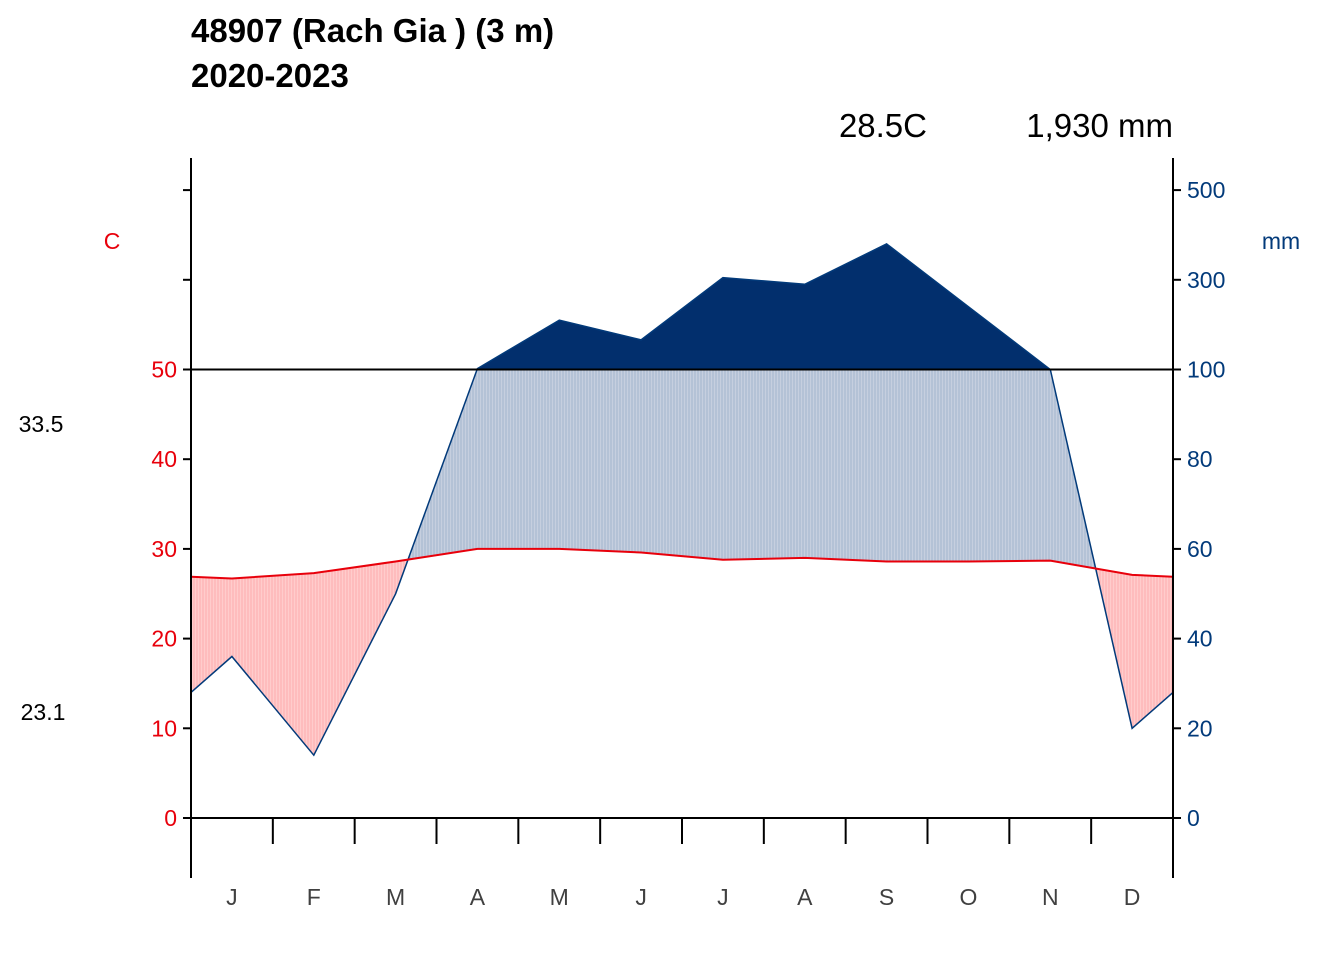  Describe the element at coordinates (164, 728) in the screenshot. I see `left-tick-label: 10` at that location.